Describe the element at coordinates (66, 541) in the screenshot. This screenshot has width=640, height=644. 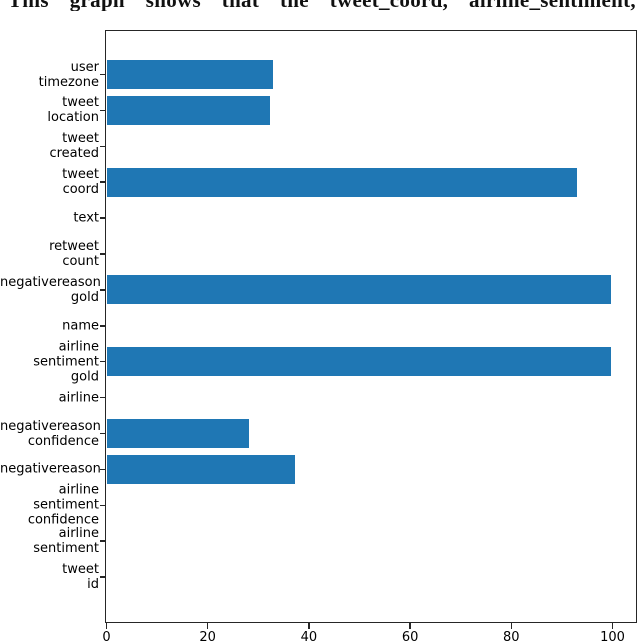
I see `y-axis-label: airline sentiment` at that location.